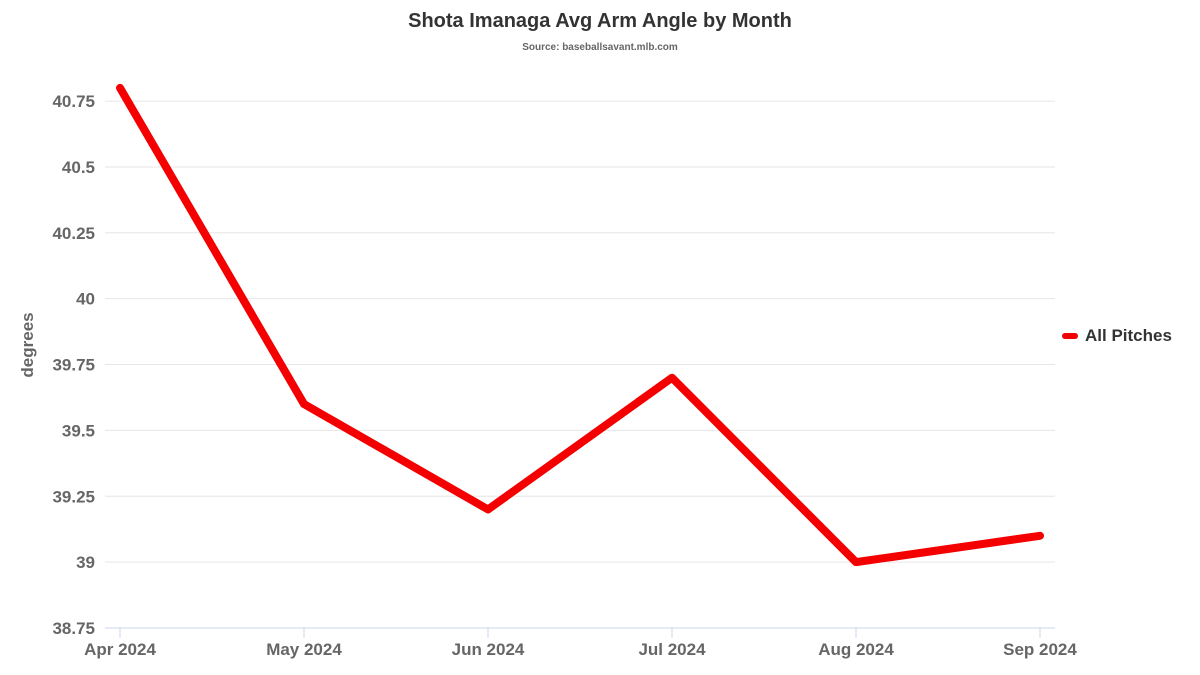 The height and width of the screenshot is (675, 1200). Describe the element at coordinates (120, 649) in the screenshot. I see `x-tick-label: Apr 2024` at that location.